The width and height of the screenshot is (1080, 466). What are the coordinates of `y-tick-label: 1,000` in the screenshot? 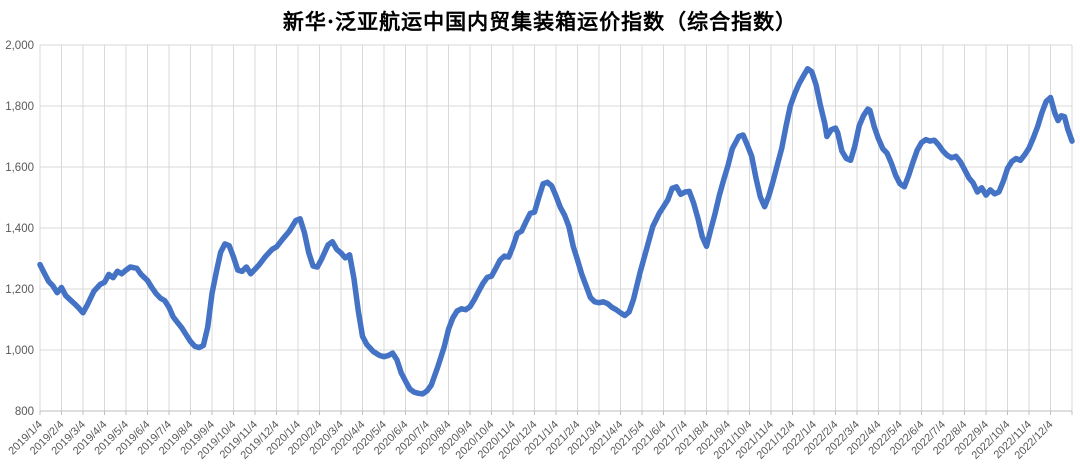 It's located at (19, 351).